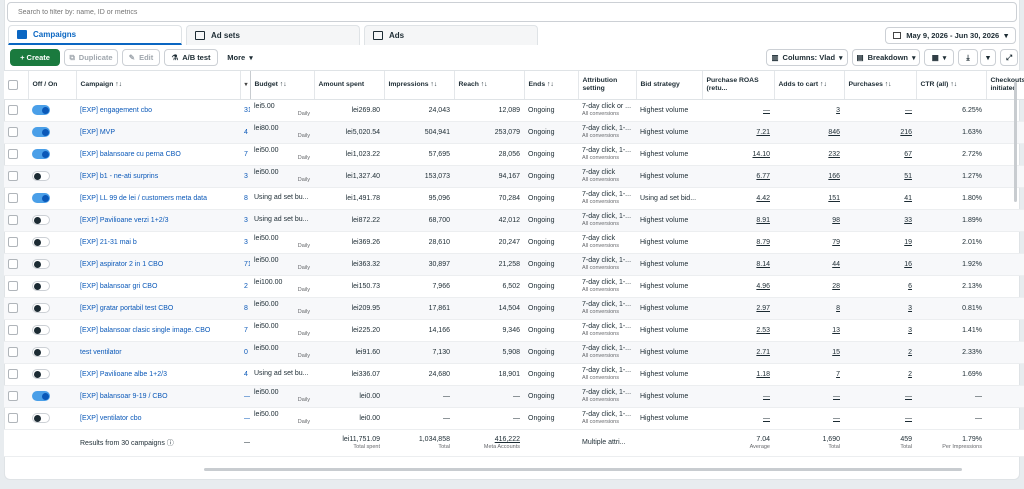 The image size is (1024, 489). Describe the element at coordinates (950, 35) in the screenshot. I see `date-range-picker: May 9, 2026 - Jun 30, 2026 ▾` at that location.